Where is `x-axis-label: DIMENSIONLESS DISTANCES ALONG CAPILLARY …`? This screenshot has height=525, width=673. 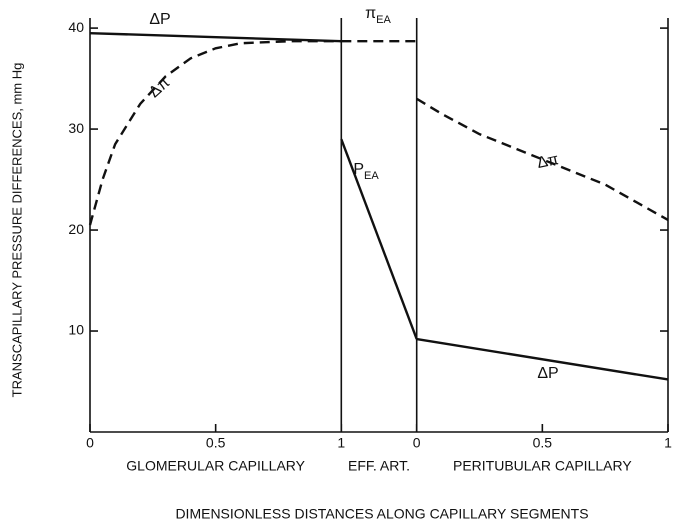
x-axis-label: DIMENSIONLESS DISTANCES ALONG CAPILLARY … is located at coordinates (381, 514).